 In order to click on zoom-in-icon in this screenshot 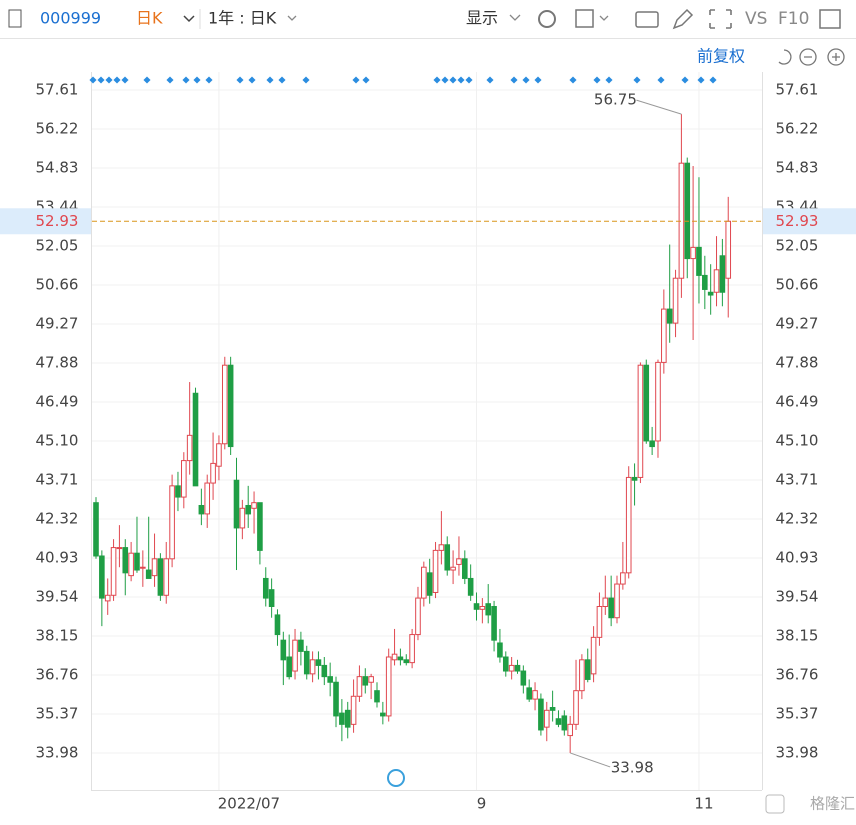, I will do `click(836, 57)`.